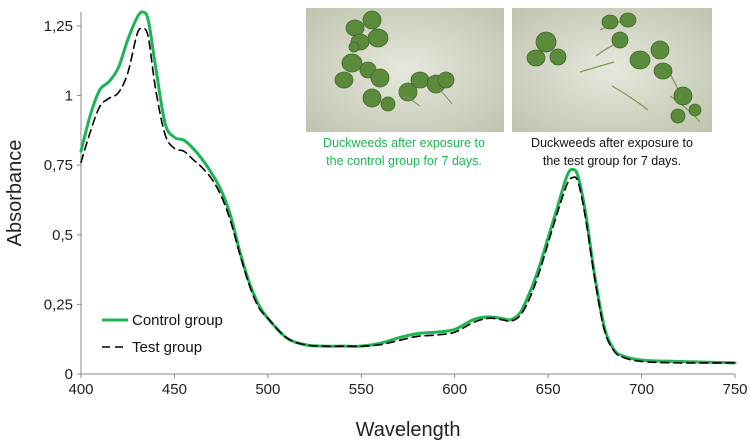 Image resolution: width=750 pixels, height=444 pixels. I want to click on x-tick-label: 650, so click(548, 389).